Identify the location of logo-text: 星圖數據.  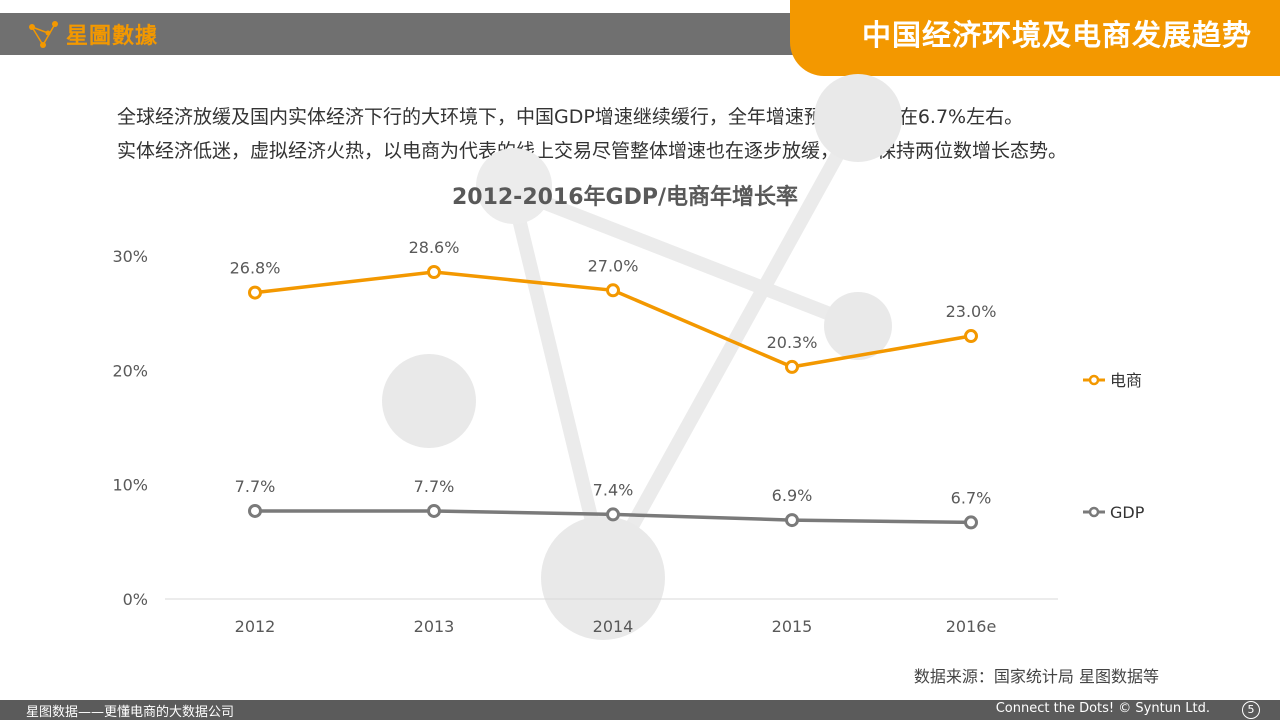
(112, 36).